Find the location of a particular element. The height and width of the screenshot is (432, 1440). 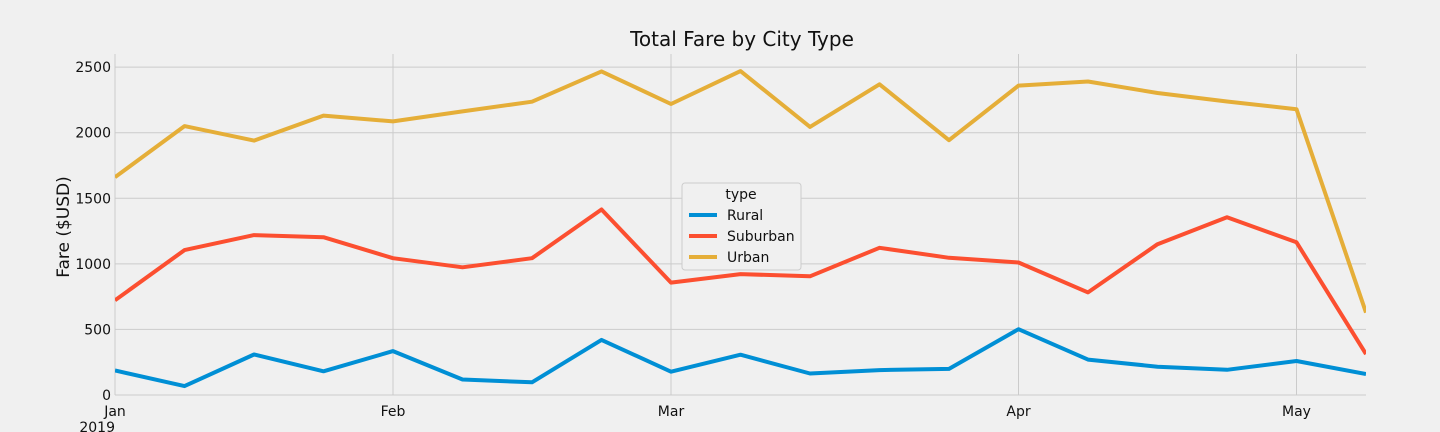

legend-items: Rural Suburban Urban is located at coordinates (742, 237).